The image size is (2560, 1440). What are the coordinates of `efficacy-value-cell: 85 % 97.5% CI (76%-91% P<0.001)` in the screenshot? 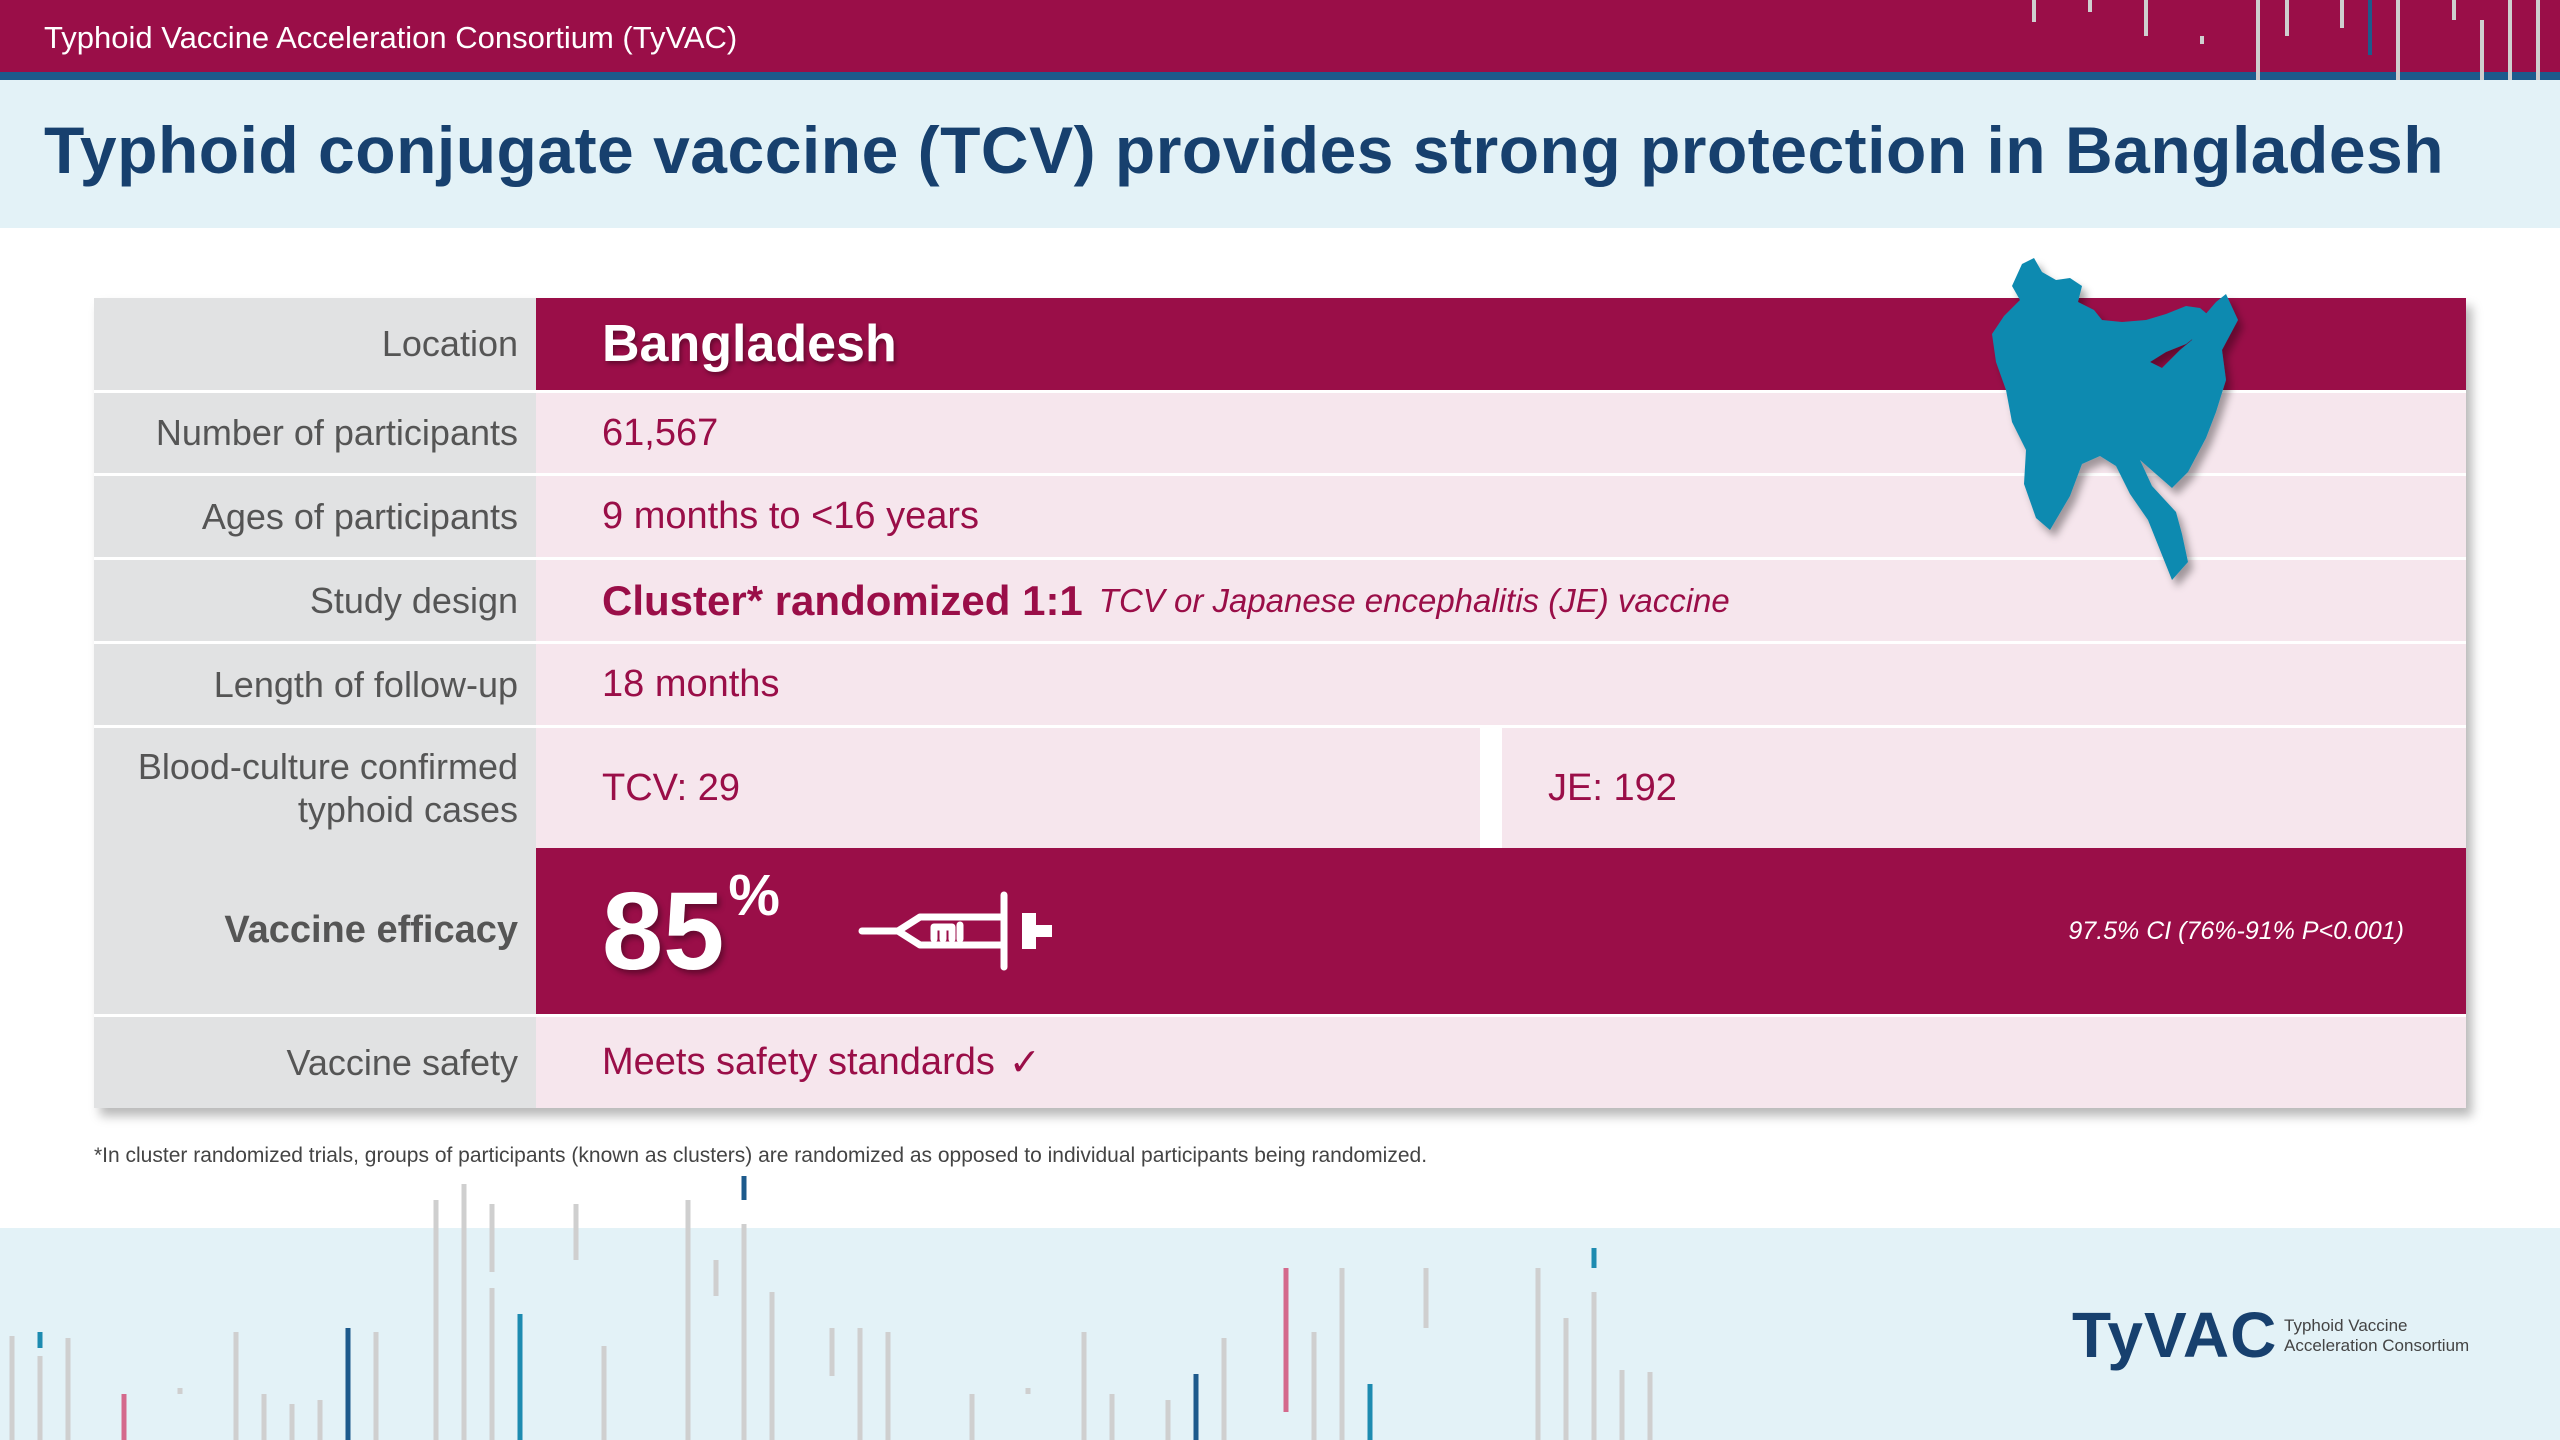 It's located at (1501, 931).